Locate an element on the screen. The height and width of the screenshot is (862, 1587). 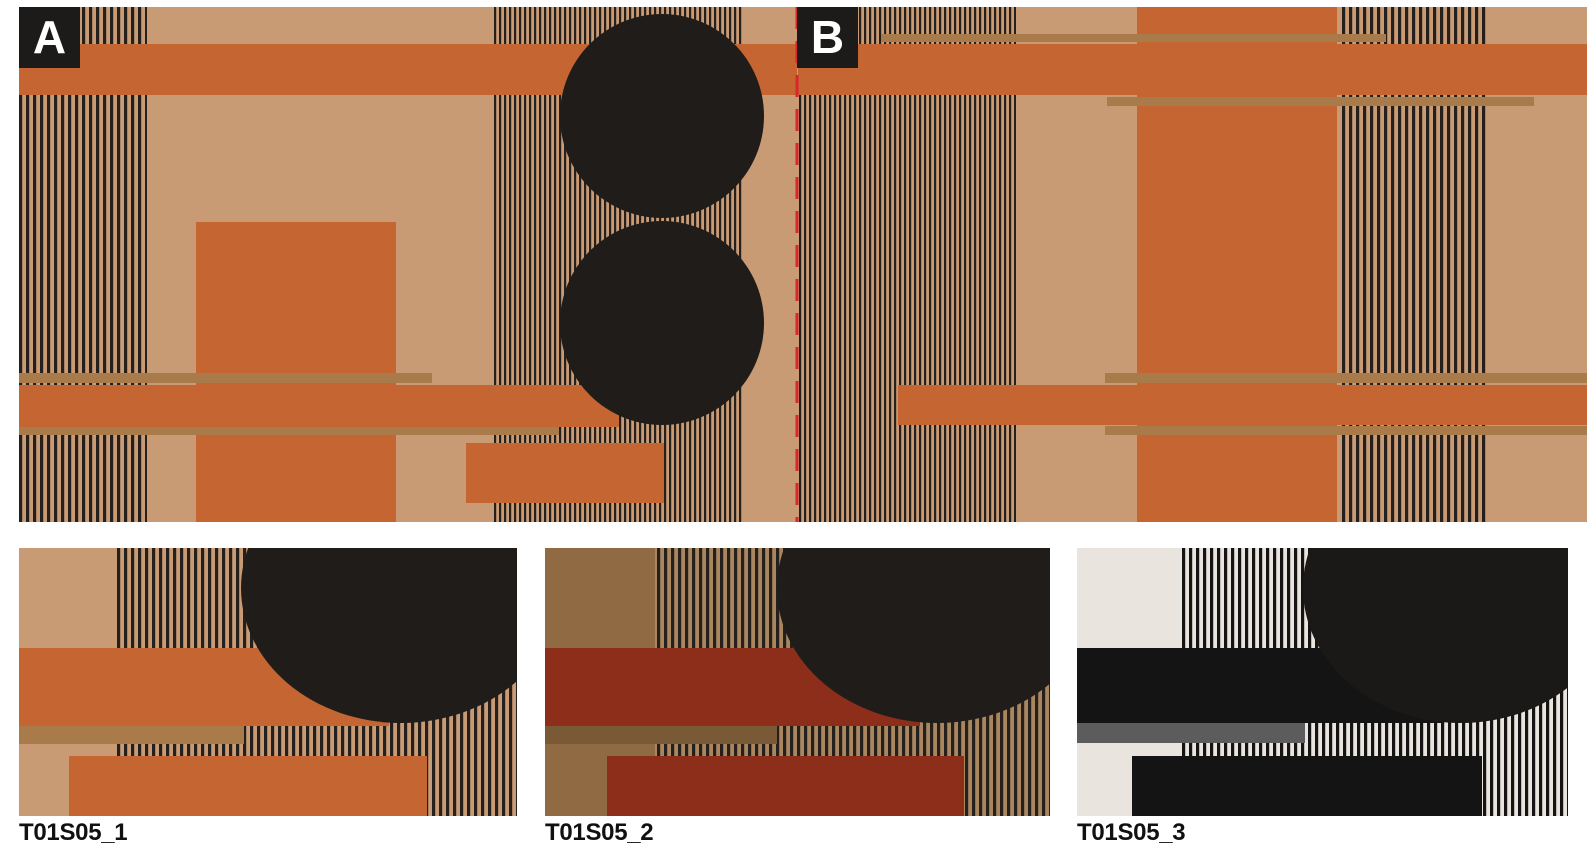
black-circle-bottom is located at coordinates (662, 323).